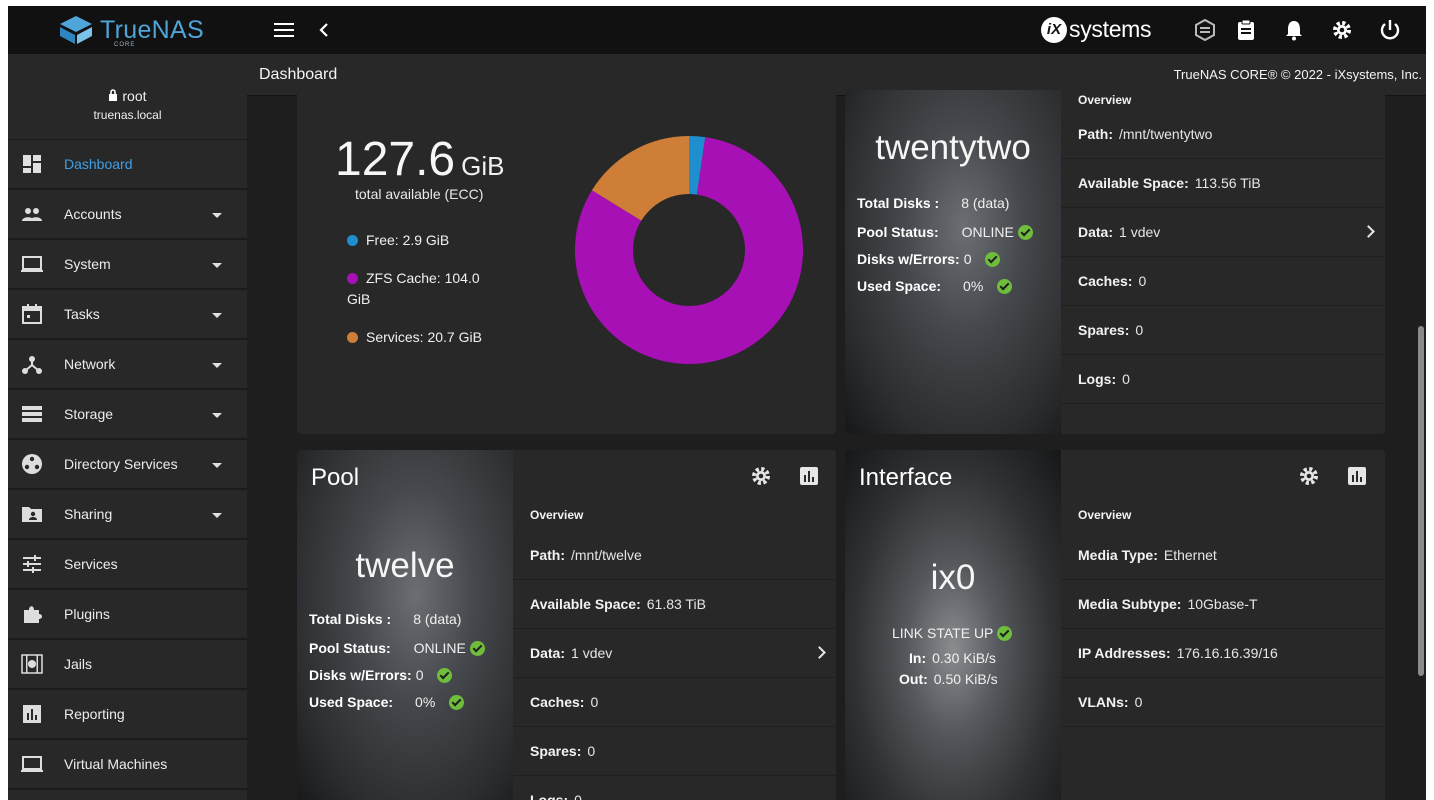  Describe the element at coordinates (419, 159) in the screenshot. I see `memory-total: 127.6 GiB` at that location.